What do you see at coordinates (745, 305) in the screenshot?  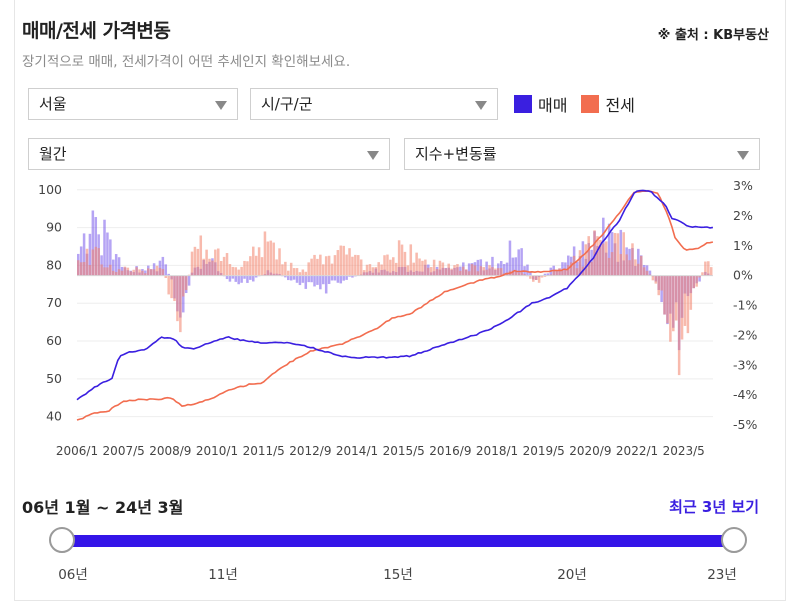 I see `right-axis-tick-label: -1%` at bounding box center [745, 305].